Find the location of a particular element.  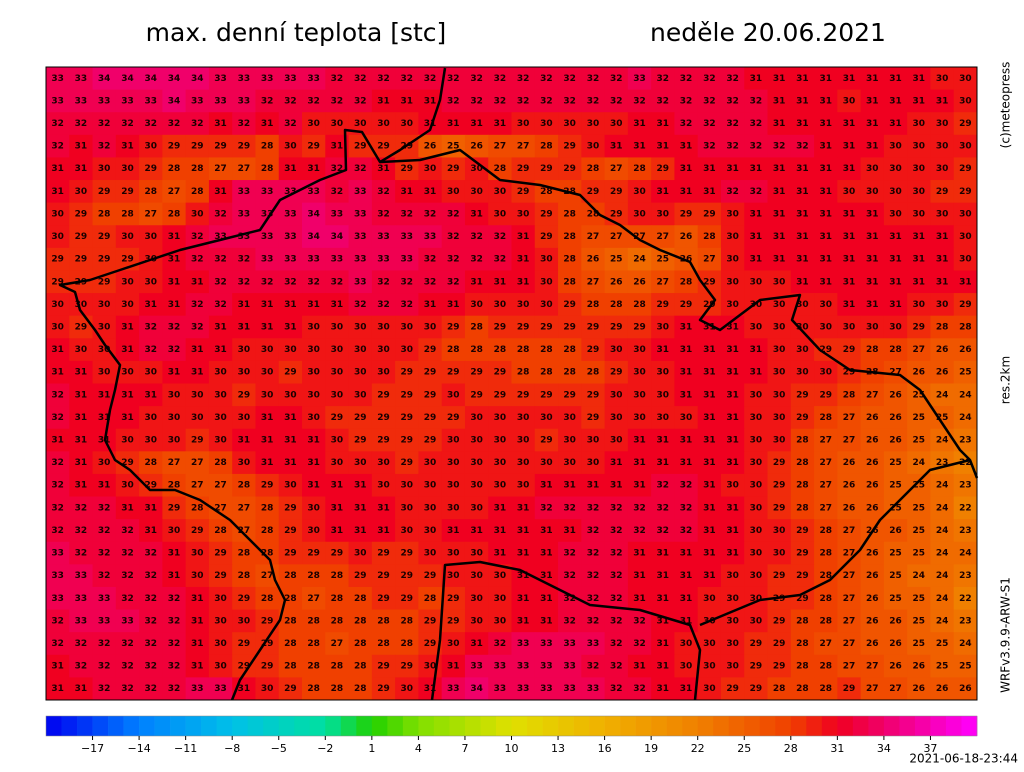

temperature-value: 25 is located at coordinates (919, 441).